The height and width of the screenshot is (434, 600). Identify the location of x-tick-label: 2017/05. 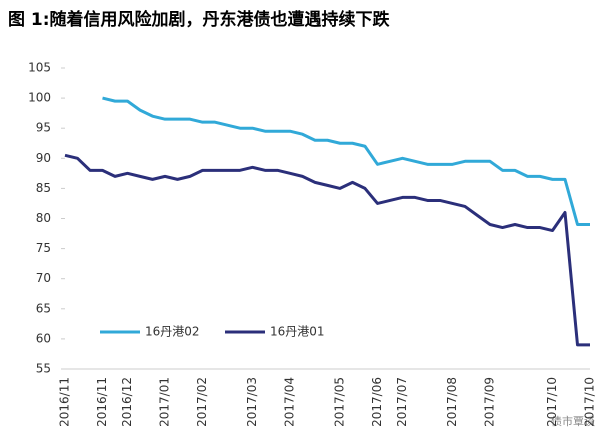
(340, 402).